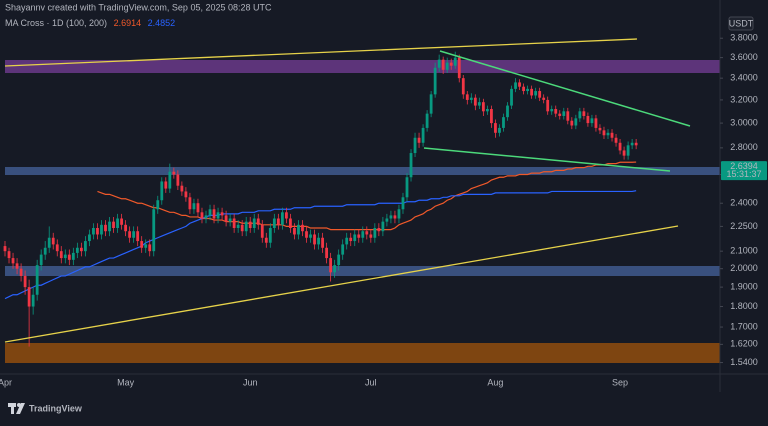 The width and height of the screenshot is (768, 426). I want to click on wedge-line, so click(565, 88).